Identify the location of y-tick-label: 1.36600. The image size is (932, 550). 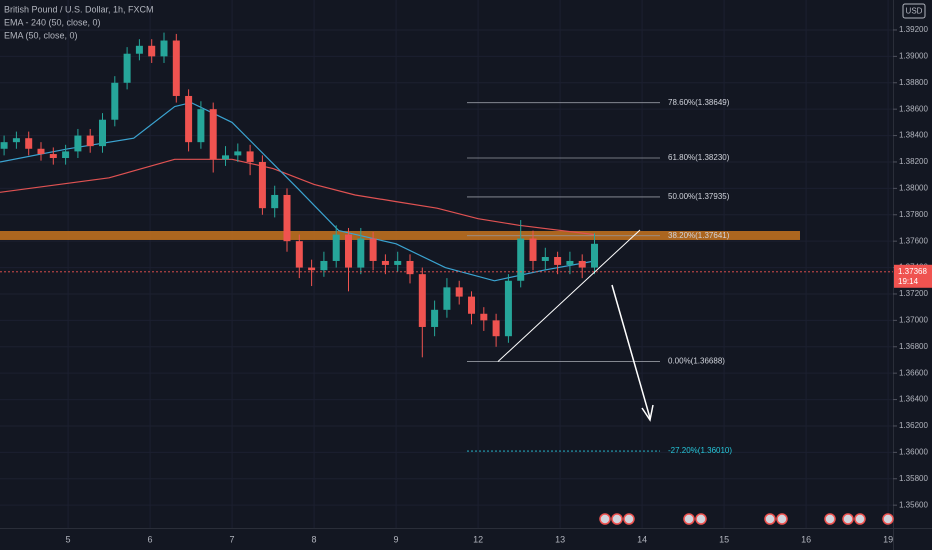
(913, 372).